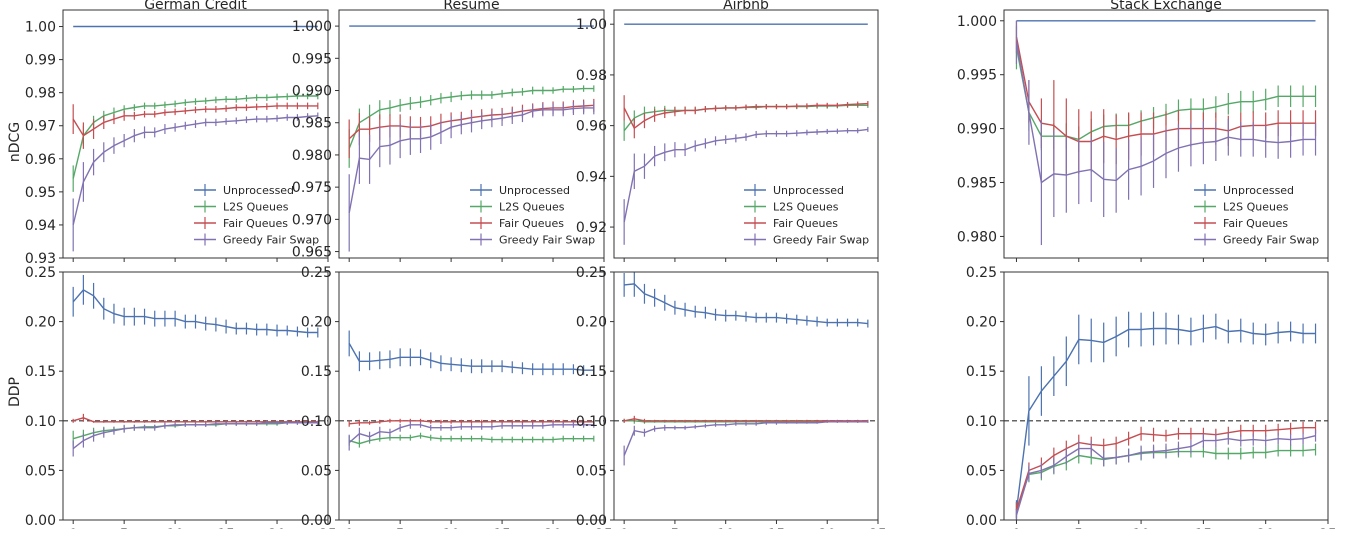 This screenshot has width=1346, height=533. What do you see at coordinates (15, 392) in the screenshot?
I see `row-label-bottom: DDP` at bounding box center [15, 392].